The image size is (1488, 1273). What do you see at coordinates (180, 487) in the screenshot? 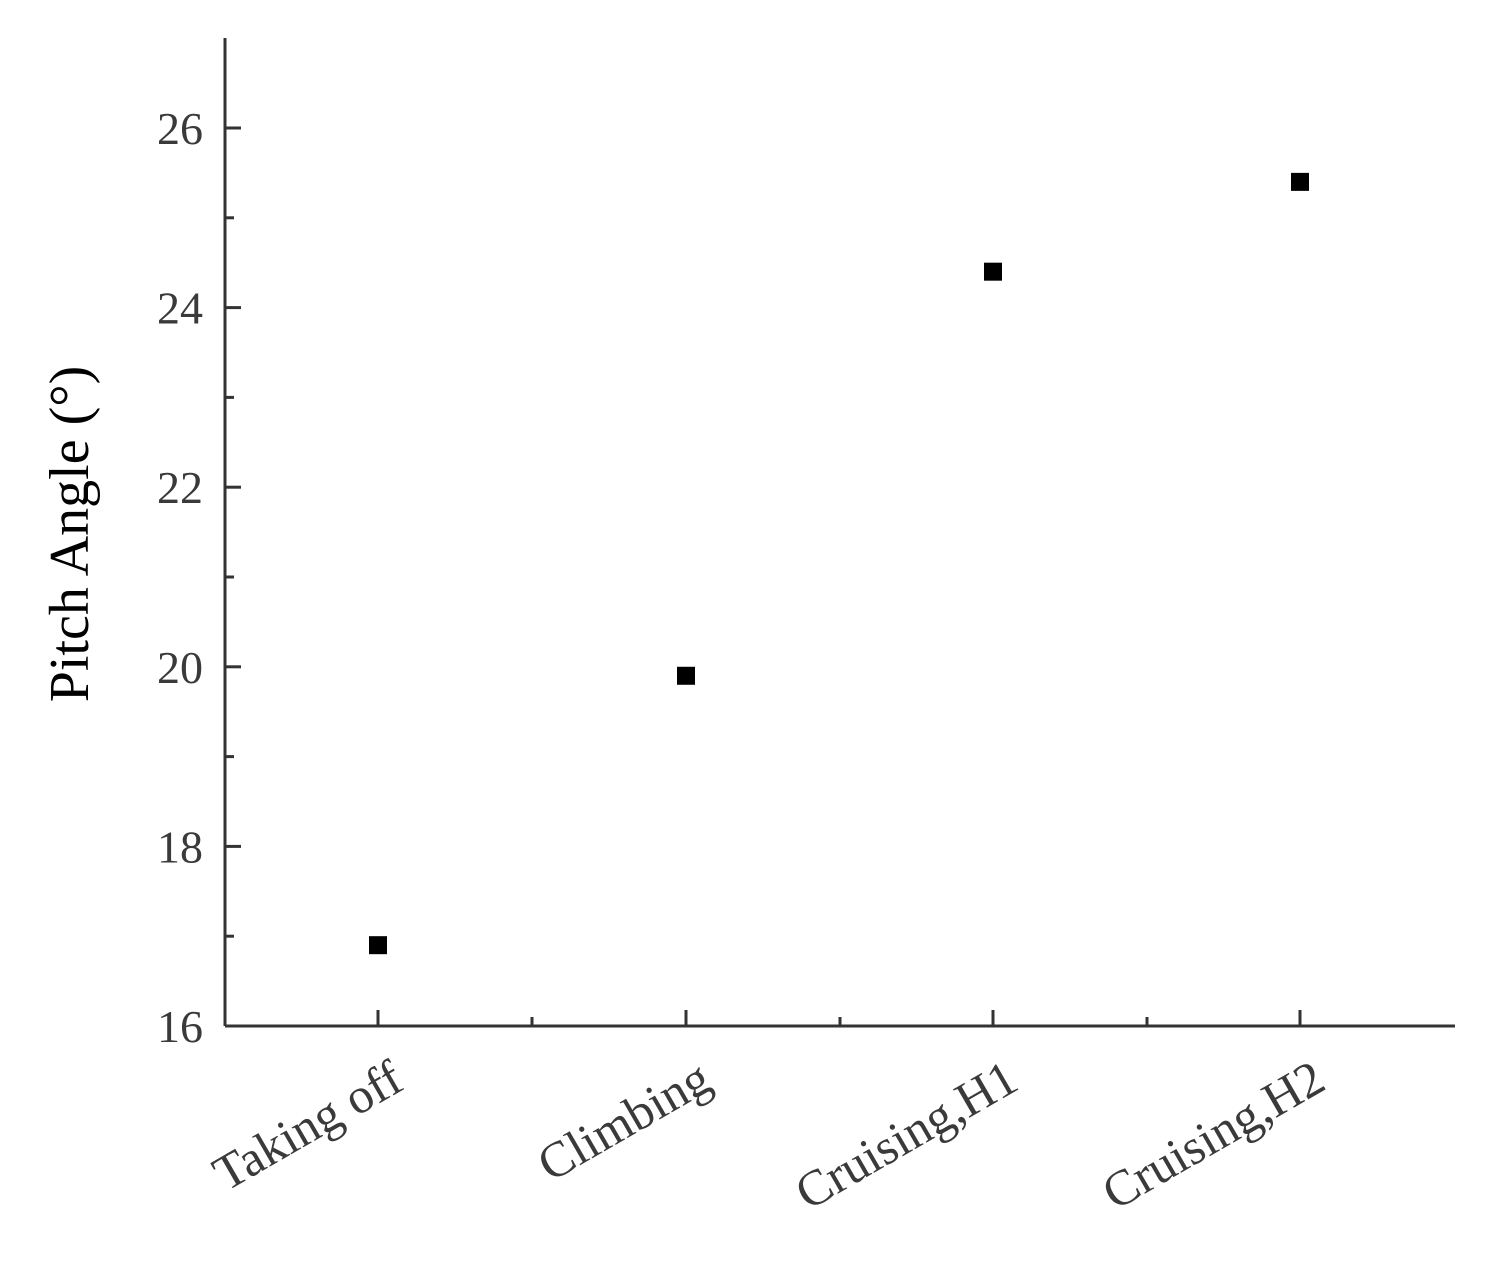
I see `y-tick-label: 22` at bounding box center [180, 487].